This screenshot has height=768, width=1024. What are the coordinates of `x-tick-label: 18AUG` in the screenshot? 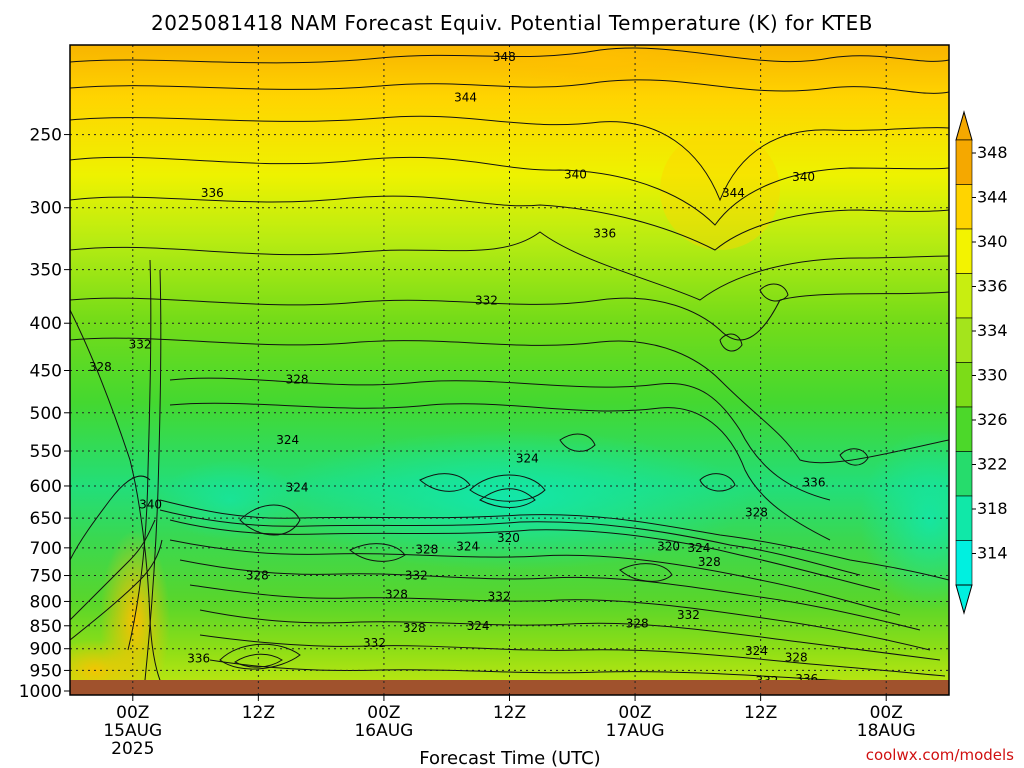 It's located at (886, 731).